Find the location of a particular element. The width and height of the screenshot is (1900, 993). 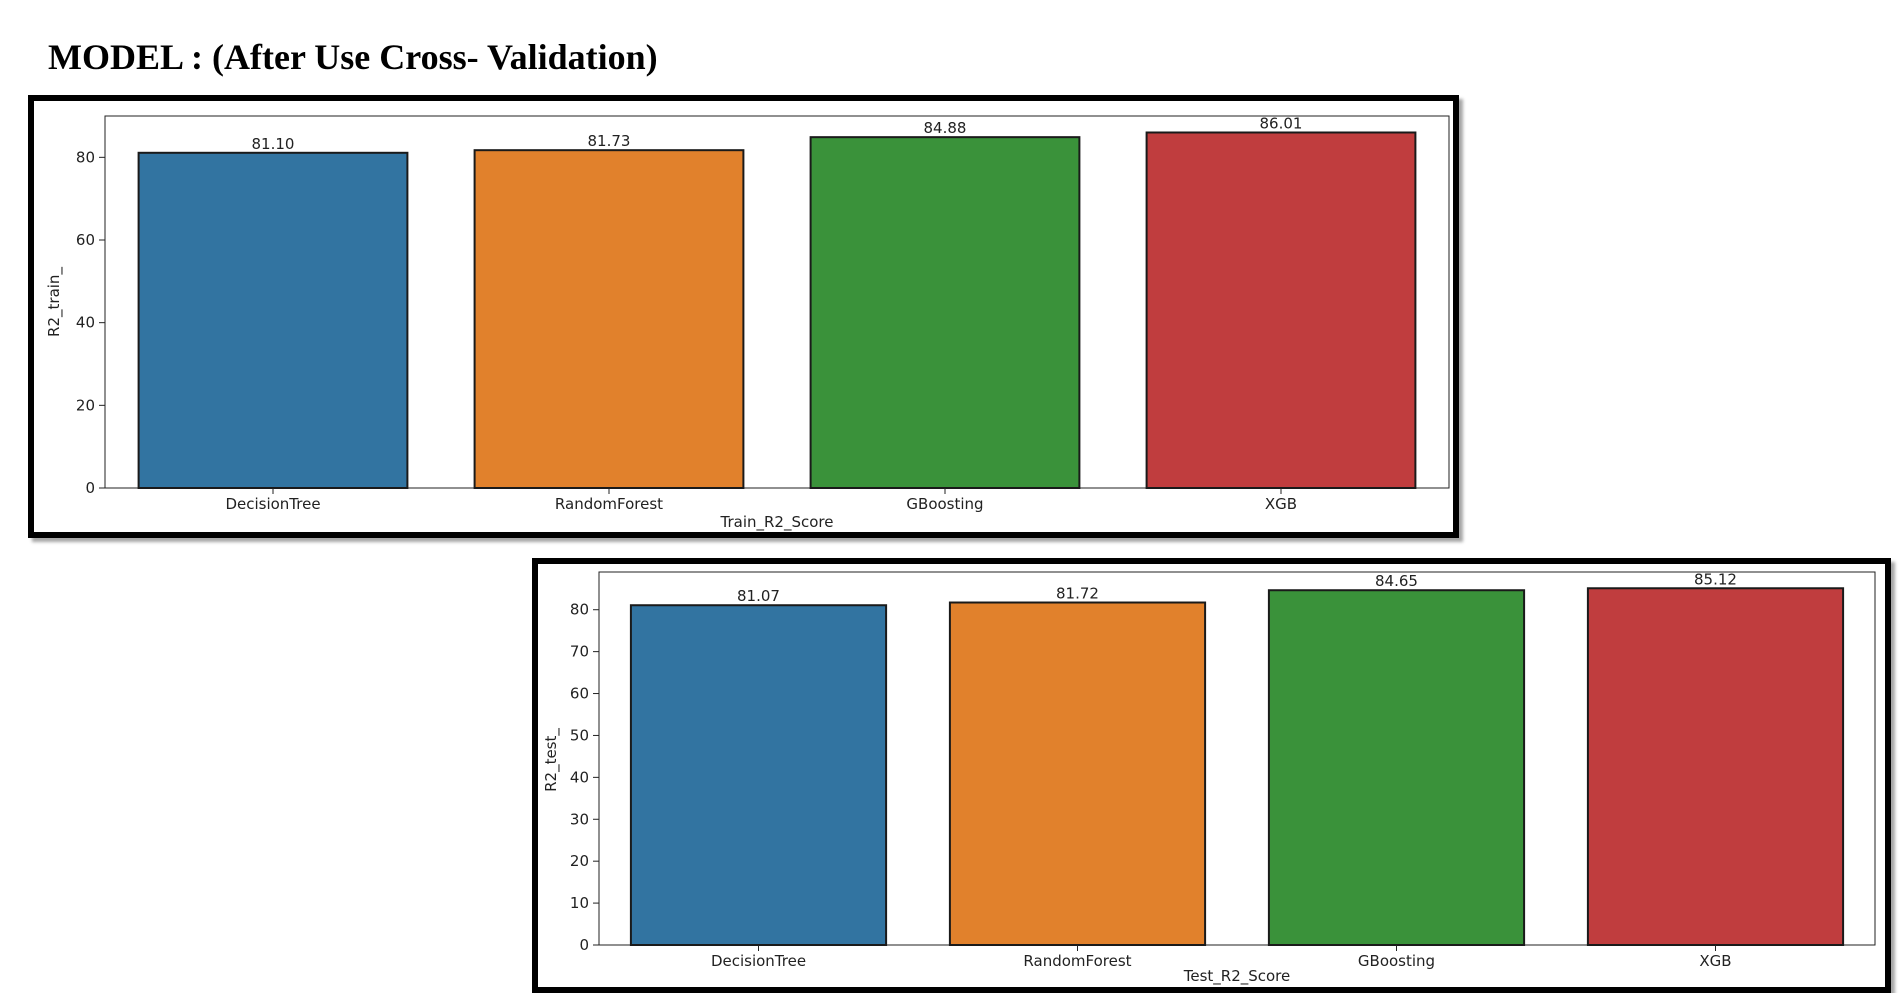

y-tick-label: 10 is located at coordinates (579, 903).